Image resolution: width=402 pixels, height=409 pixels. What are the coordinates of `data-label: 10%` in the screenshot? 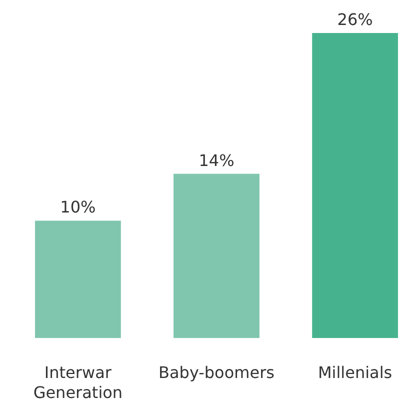 It's located at (78, 207).